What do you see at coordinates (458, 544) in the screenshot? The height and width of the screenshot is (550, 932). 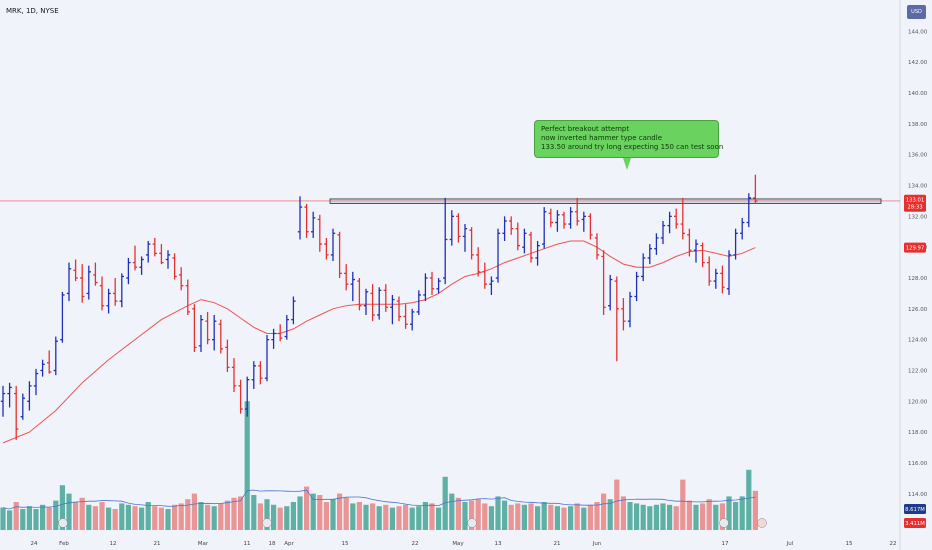 I see `x-tick-label: May` at bounding box center [458, 544].